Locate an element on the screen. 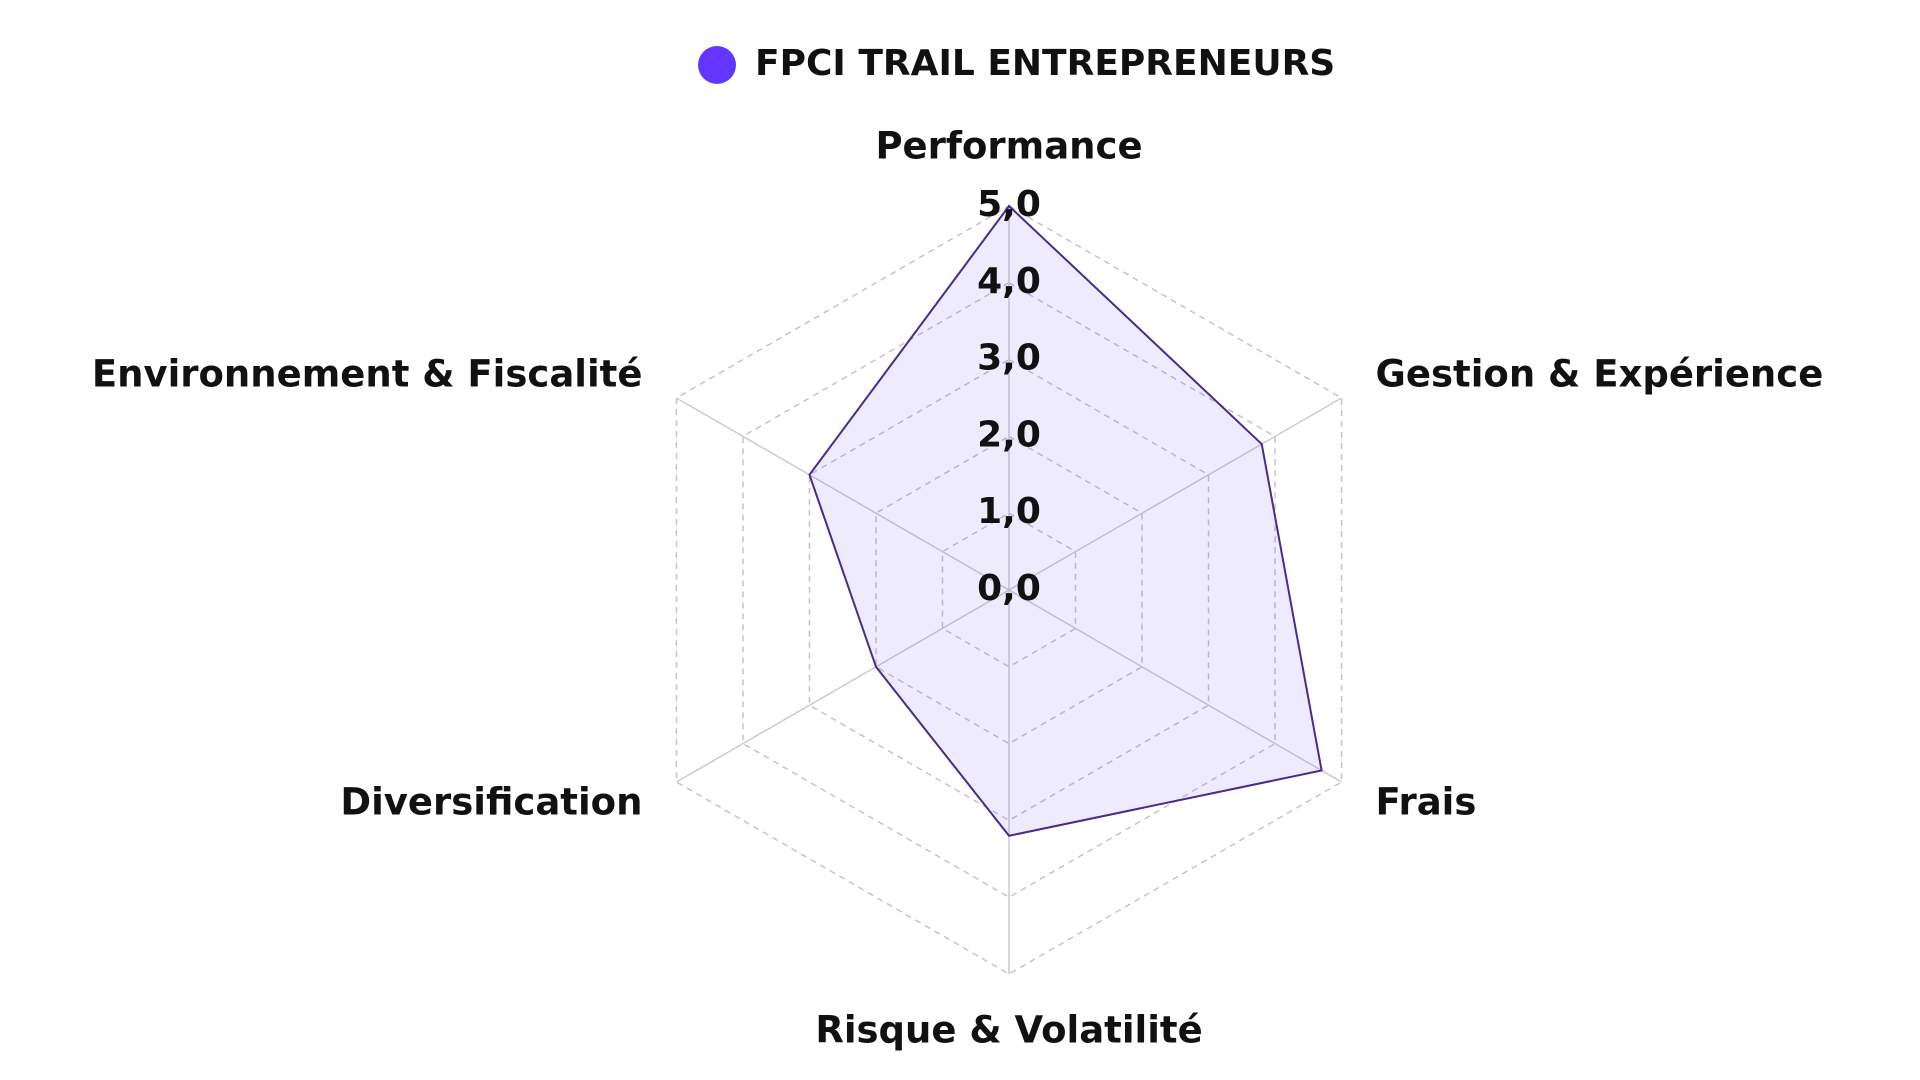 Image resolution: width=1920 pixels, height=1080 pixels. tick-label: 1,0 is located at coordinates (1009, 511).